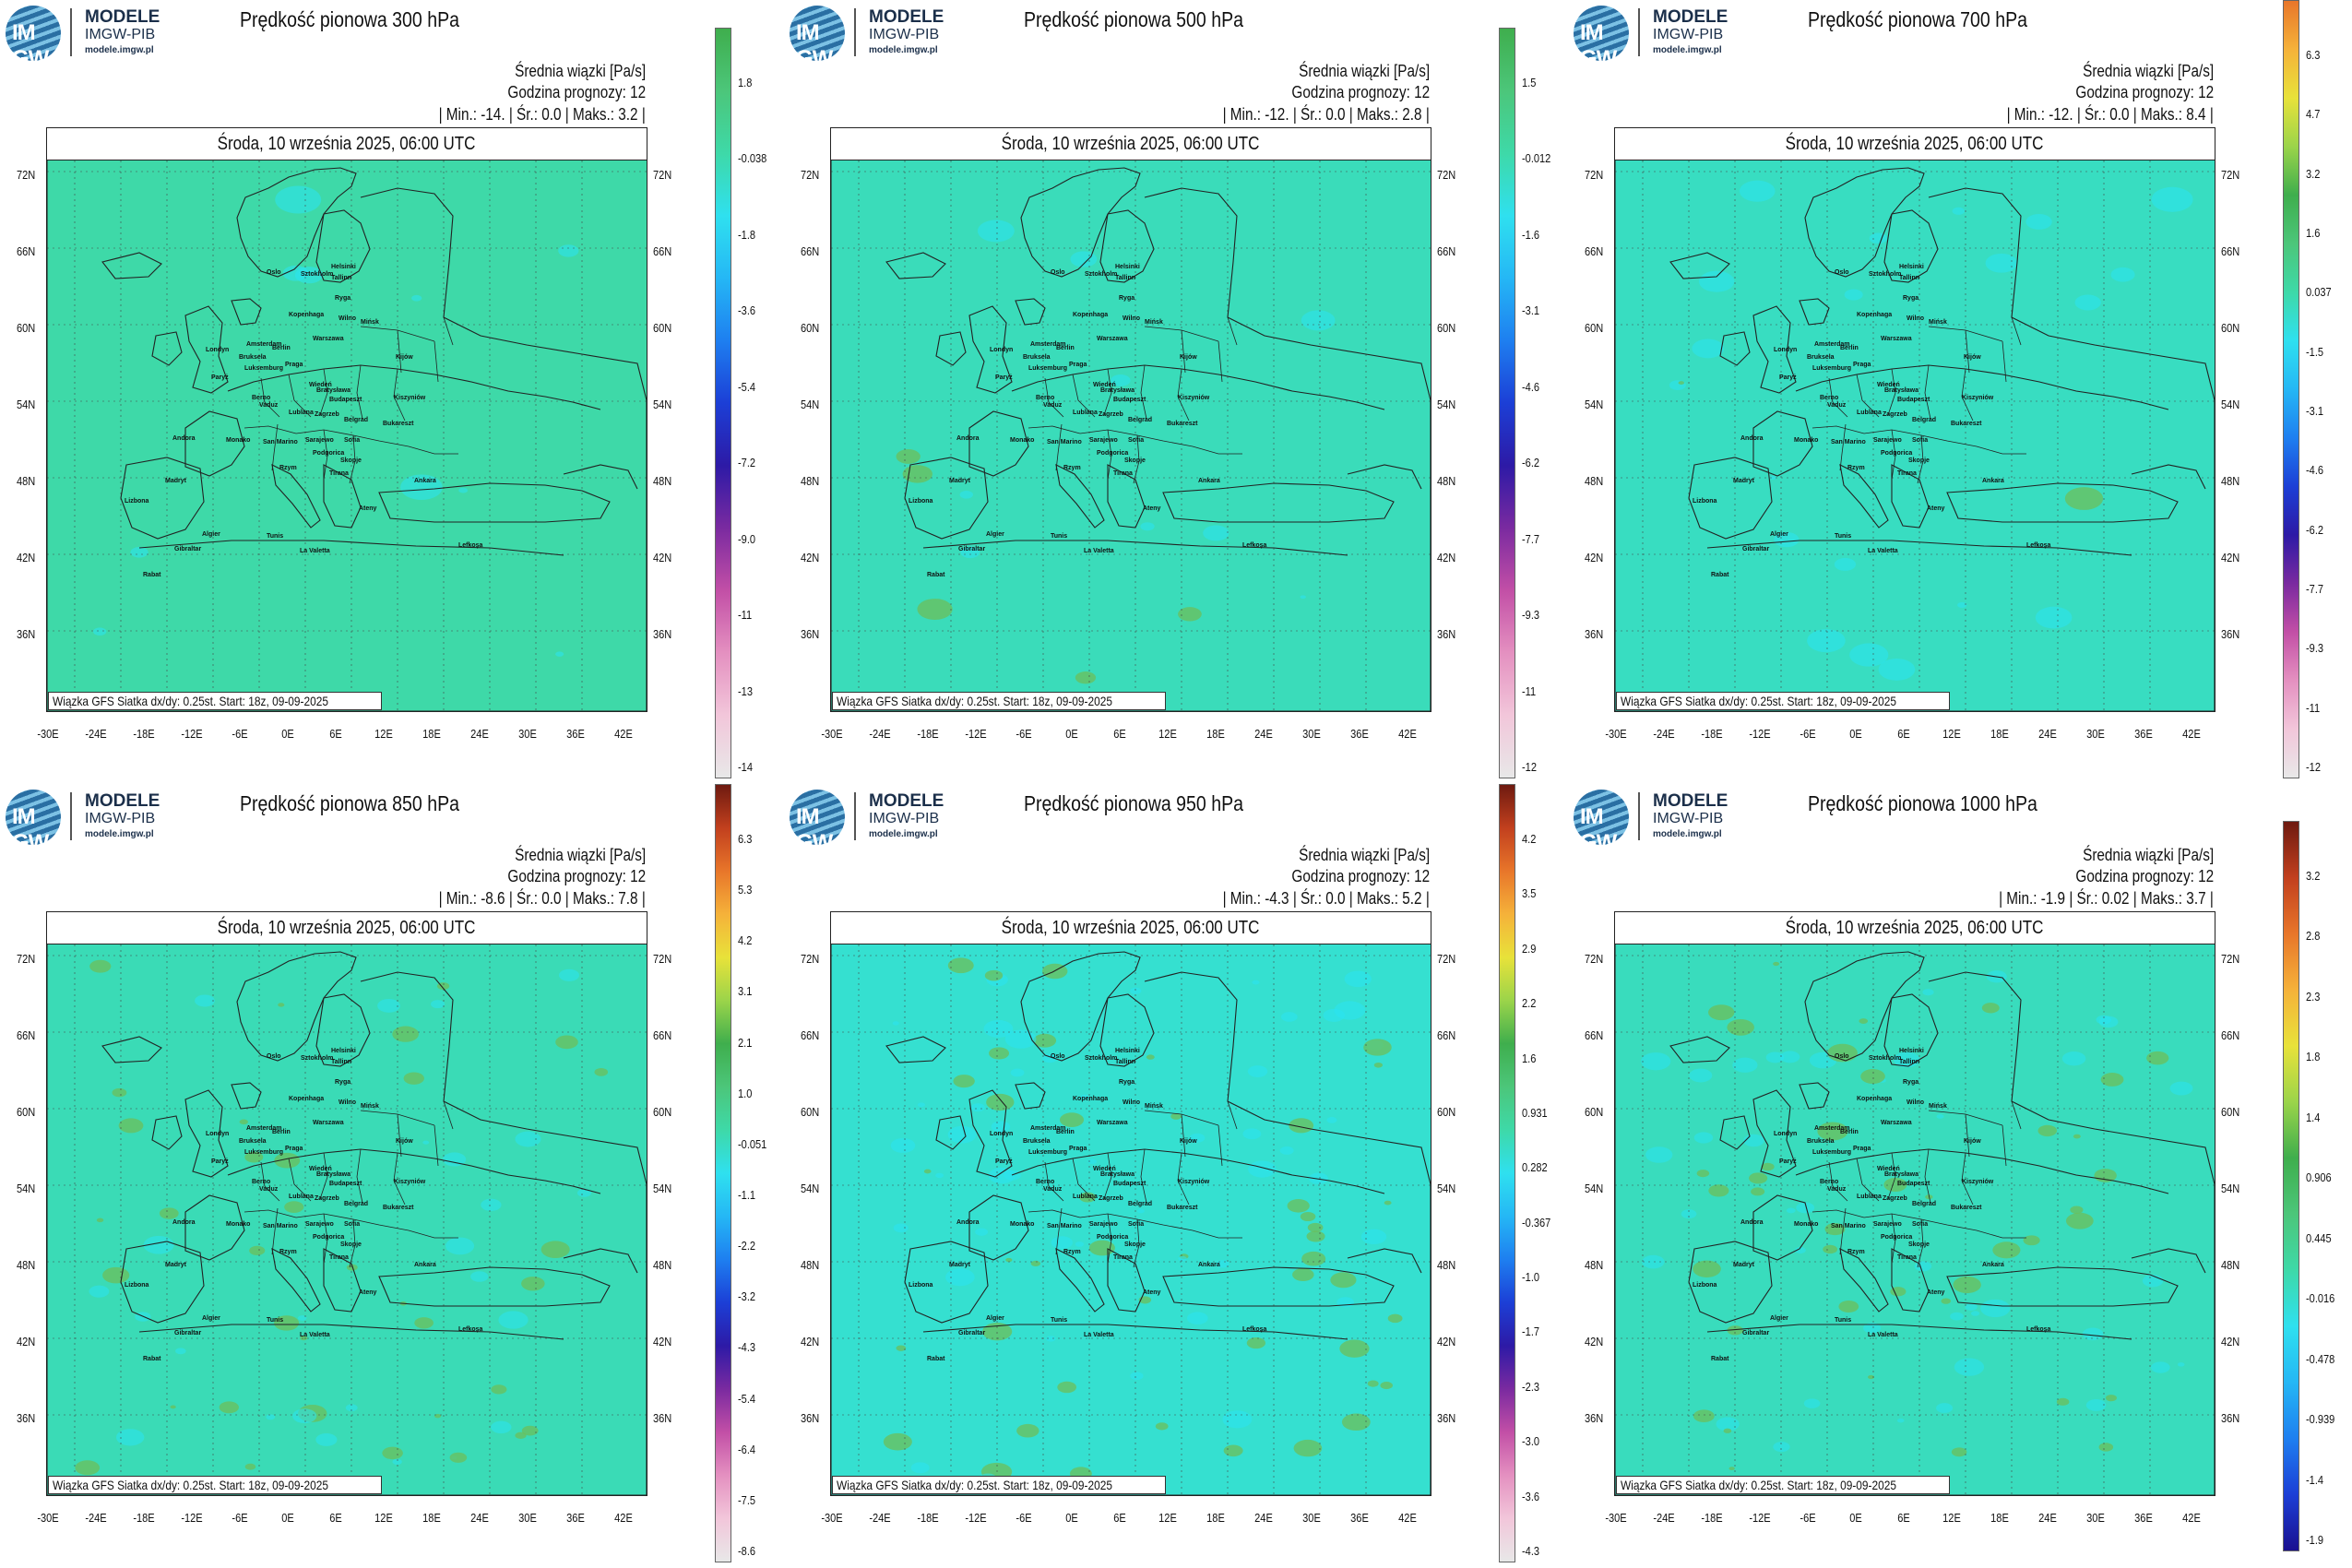  What do you see at coordinates (48, 1518) in the screenshot?
I see `lon-label: -30E` at bounding box center [48, 1518].